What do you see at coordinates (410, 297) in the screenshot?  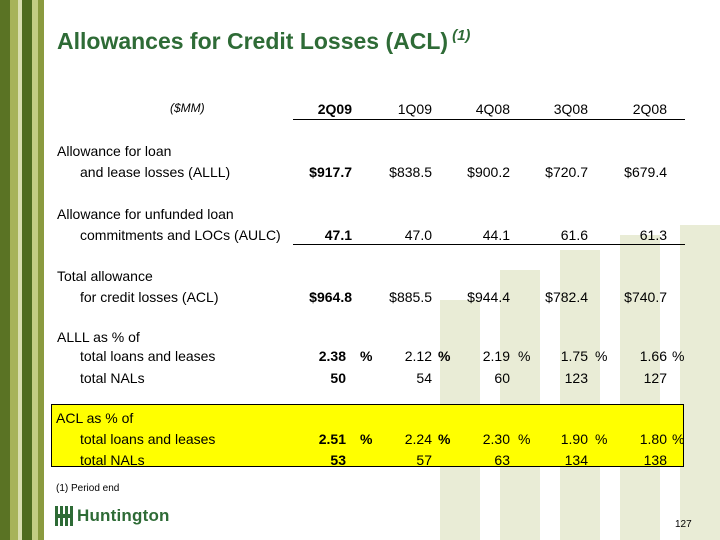 I see `acl-1q09: $885.5` at bounding box center [410, 297].